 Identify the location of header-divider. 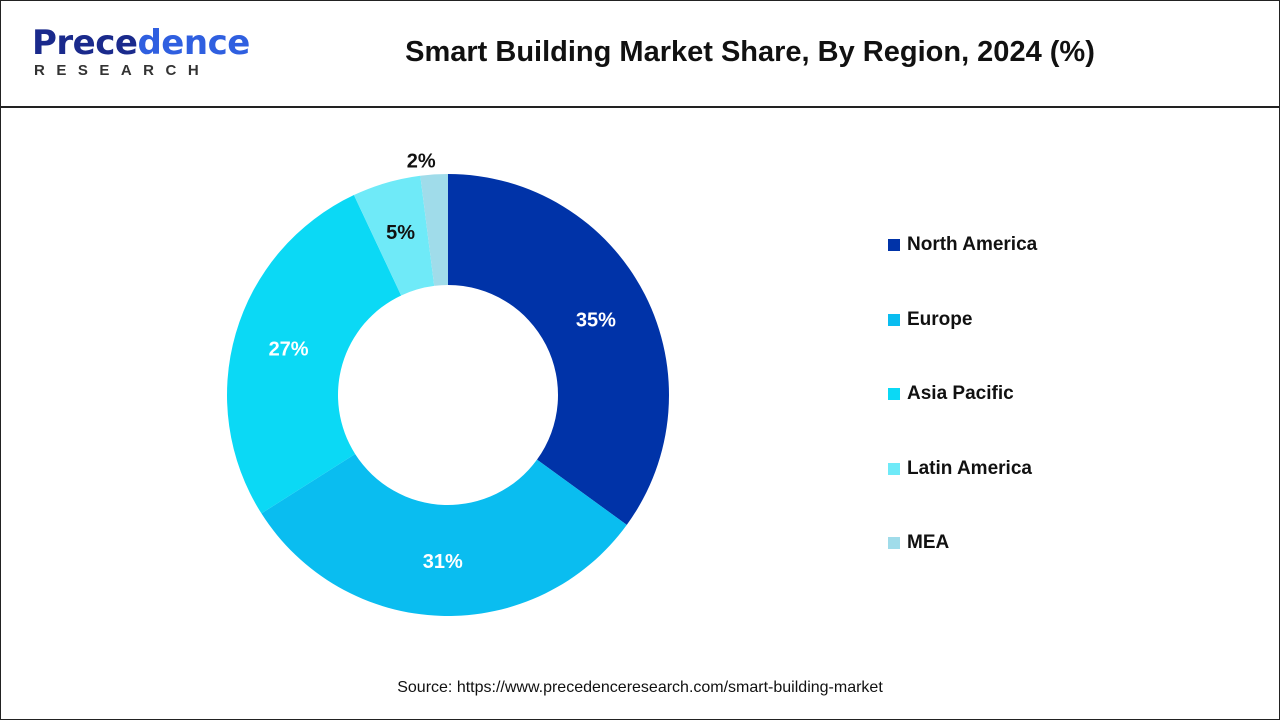
(640, 107).